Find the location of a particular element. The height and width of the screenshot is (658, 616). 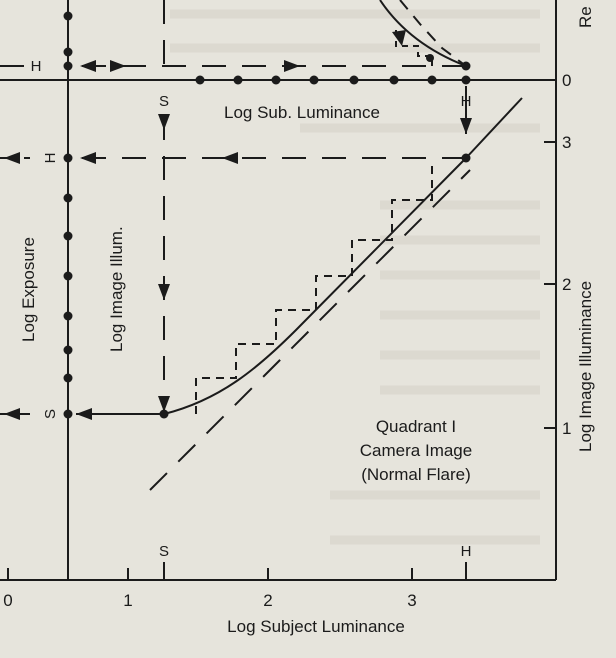

upper-reflection-curve is located at coordinates (423, 33).